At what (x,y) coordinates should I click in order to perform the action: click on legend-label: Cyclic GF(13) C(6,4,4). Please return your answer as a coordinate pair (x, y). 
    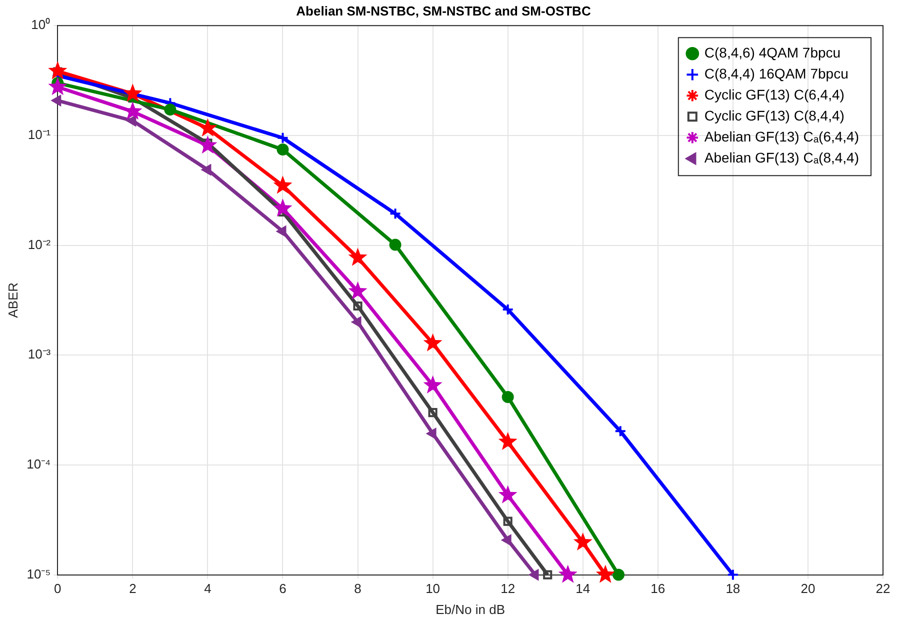
    Looking at the image, I should click on (774, 94).